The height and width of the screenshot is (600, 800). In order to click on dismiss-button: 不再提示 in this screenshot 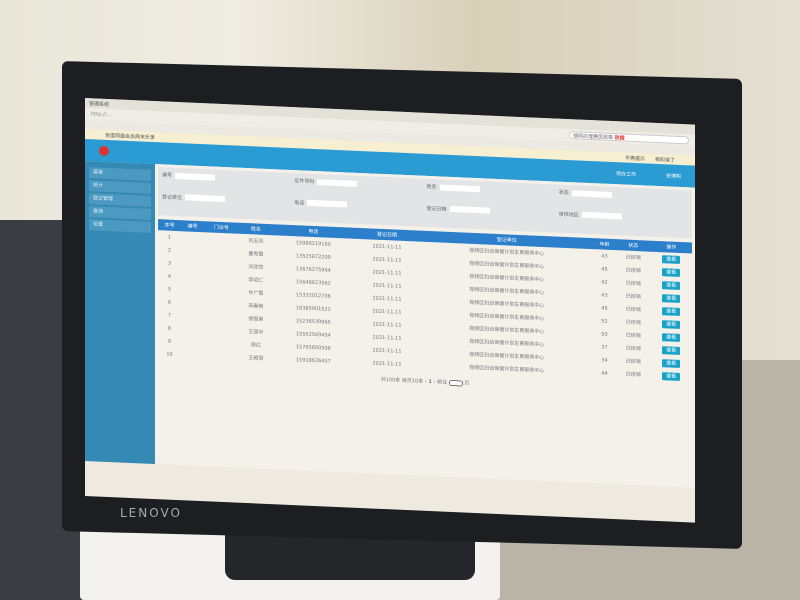, I will do `click(634, 158)`.